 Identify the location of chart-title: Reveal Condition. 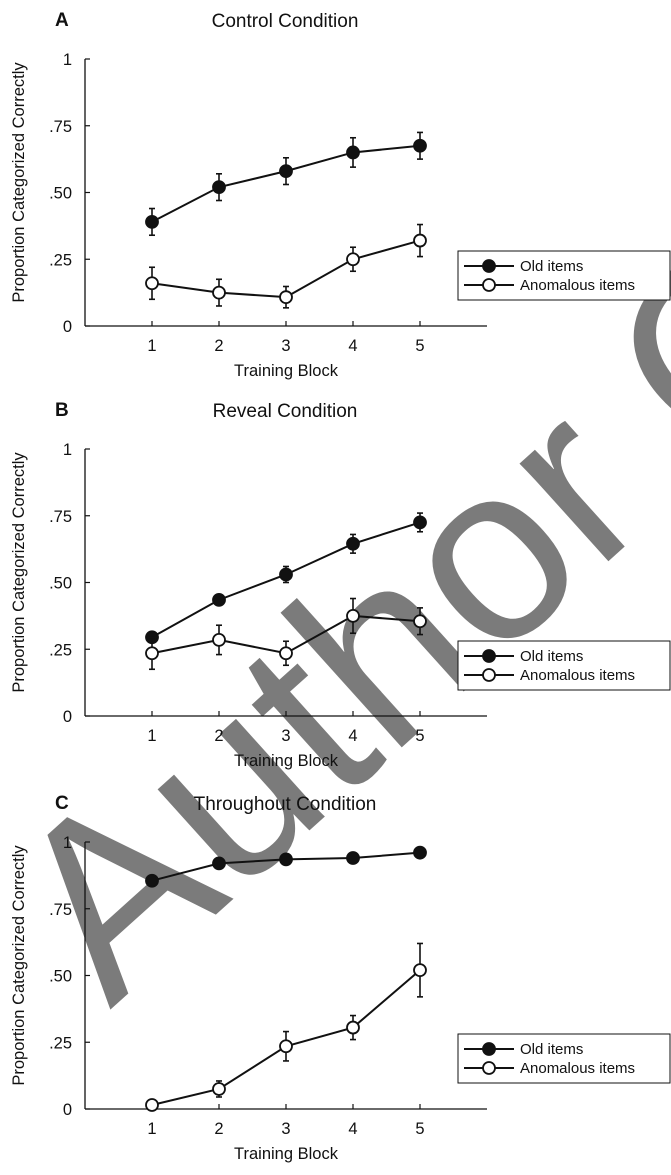
(285, 411).